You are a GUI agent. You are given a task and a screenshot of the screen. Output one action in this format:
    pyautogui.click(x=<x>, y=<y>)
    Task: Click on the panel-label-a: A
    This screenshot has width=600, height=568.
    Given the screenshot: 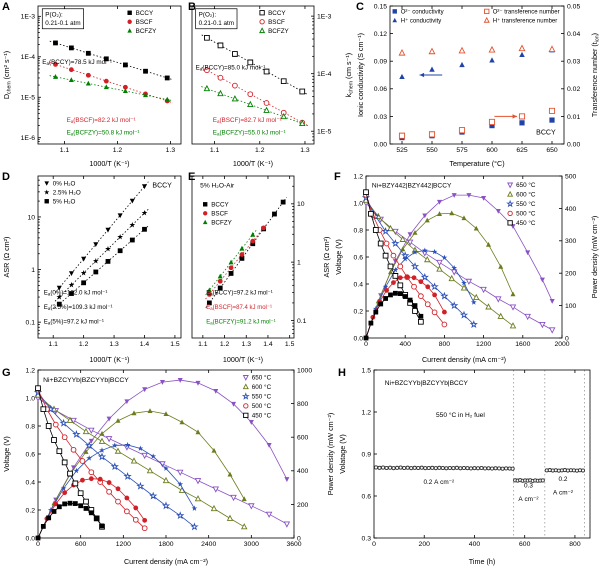 What is the action you would take?
    pyautogui.click(x=6, y=7)
    